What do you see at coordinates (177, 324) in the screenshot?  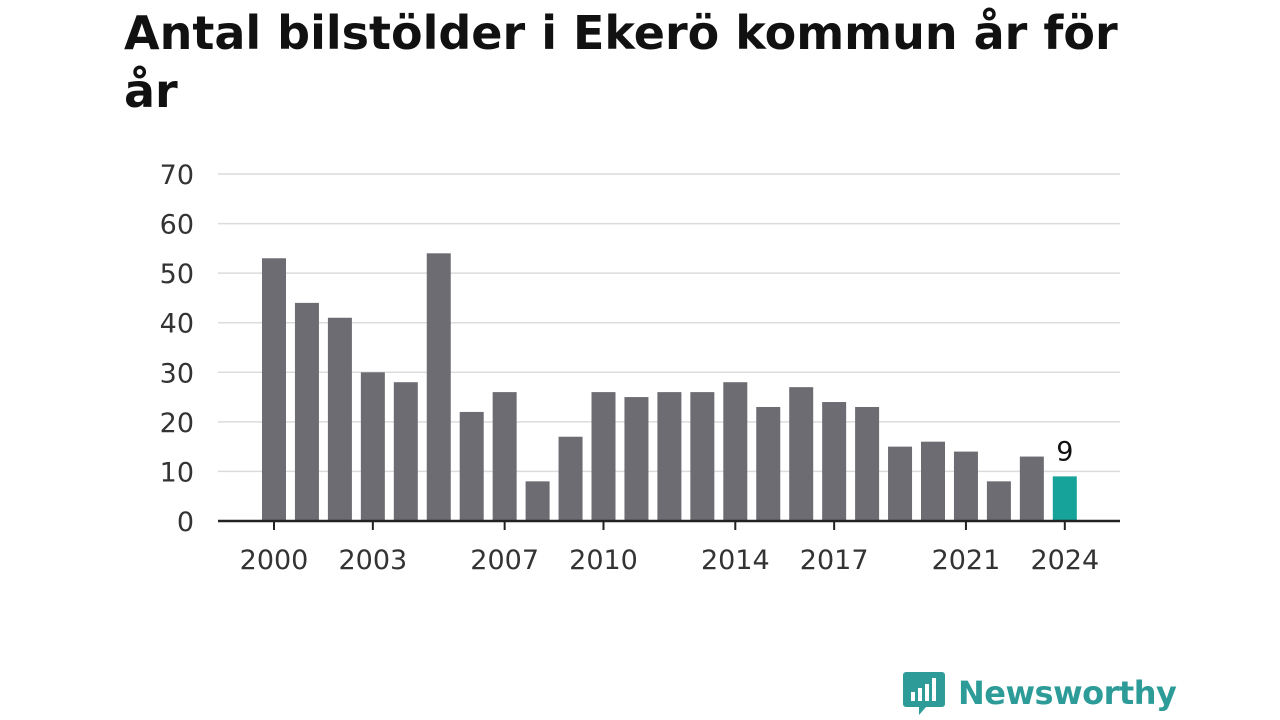 I see `y-tick-label: 40` at bounding box center [177, 324].